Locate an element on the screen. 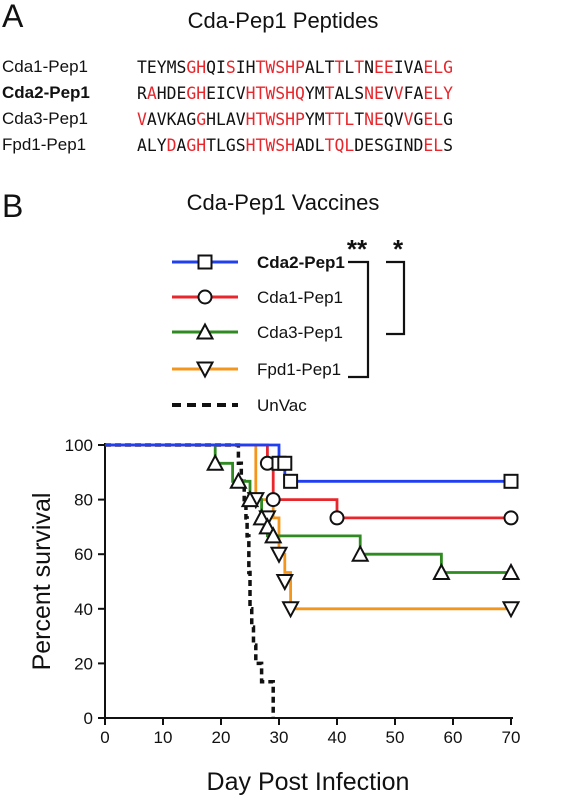 This screenshot has height=802, width=566. series-line-unvac is located at coordinates (190, 580).